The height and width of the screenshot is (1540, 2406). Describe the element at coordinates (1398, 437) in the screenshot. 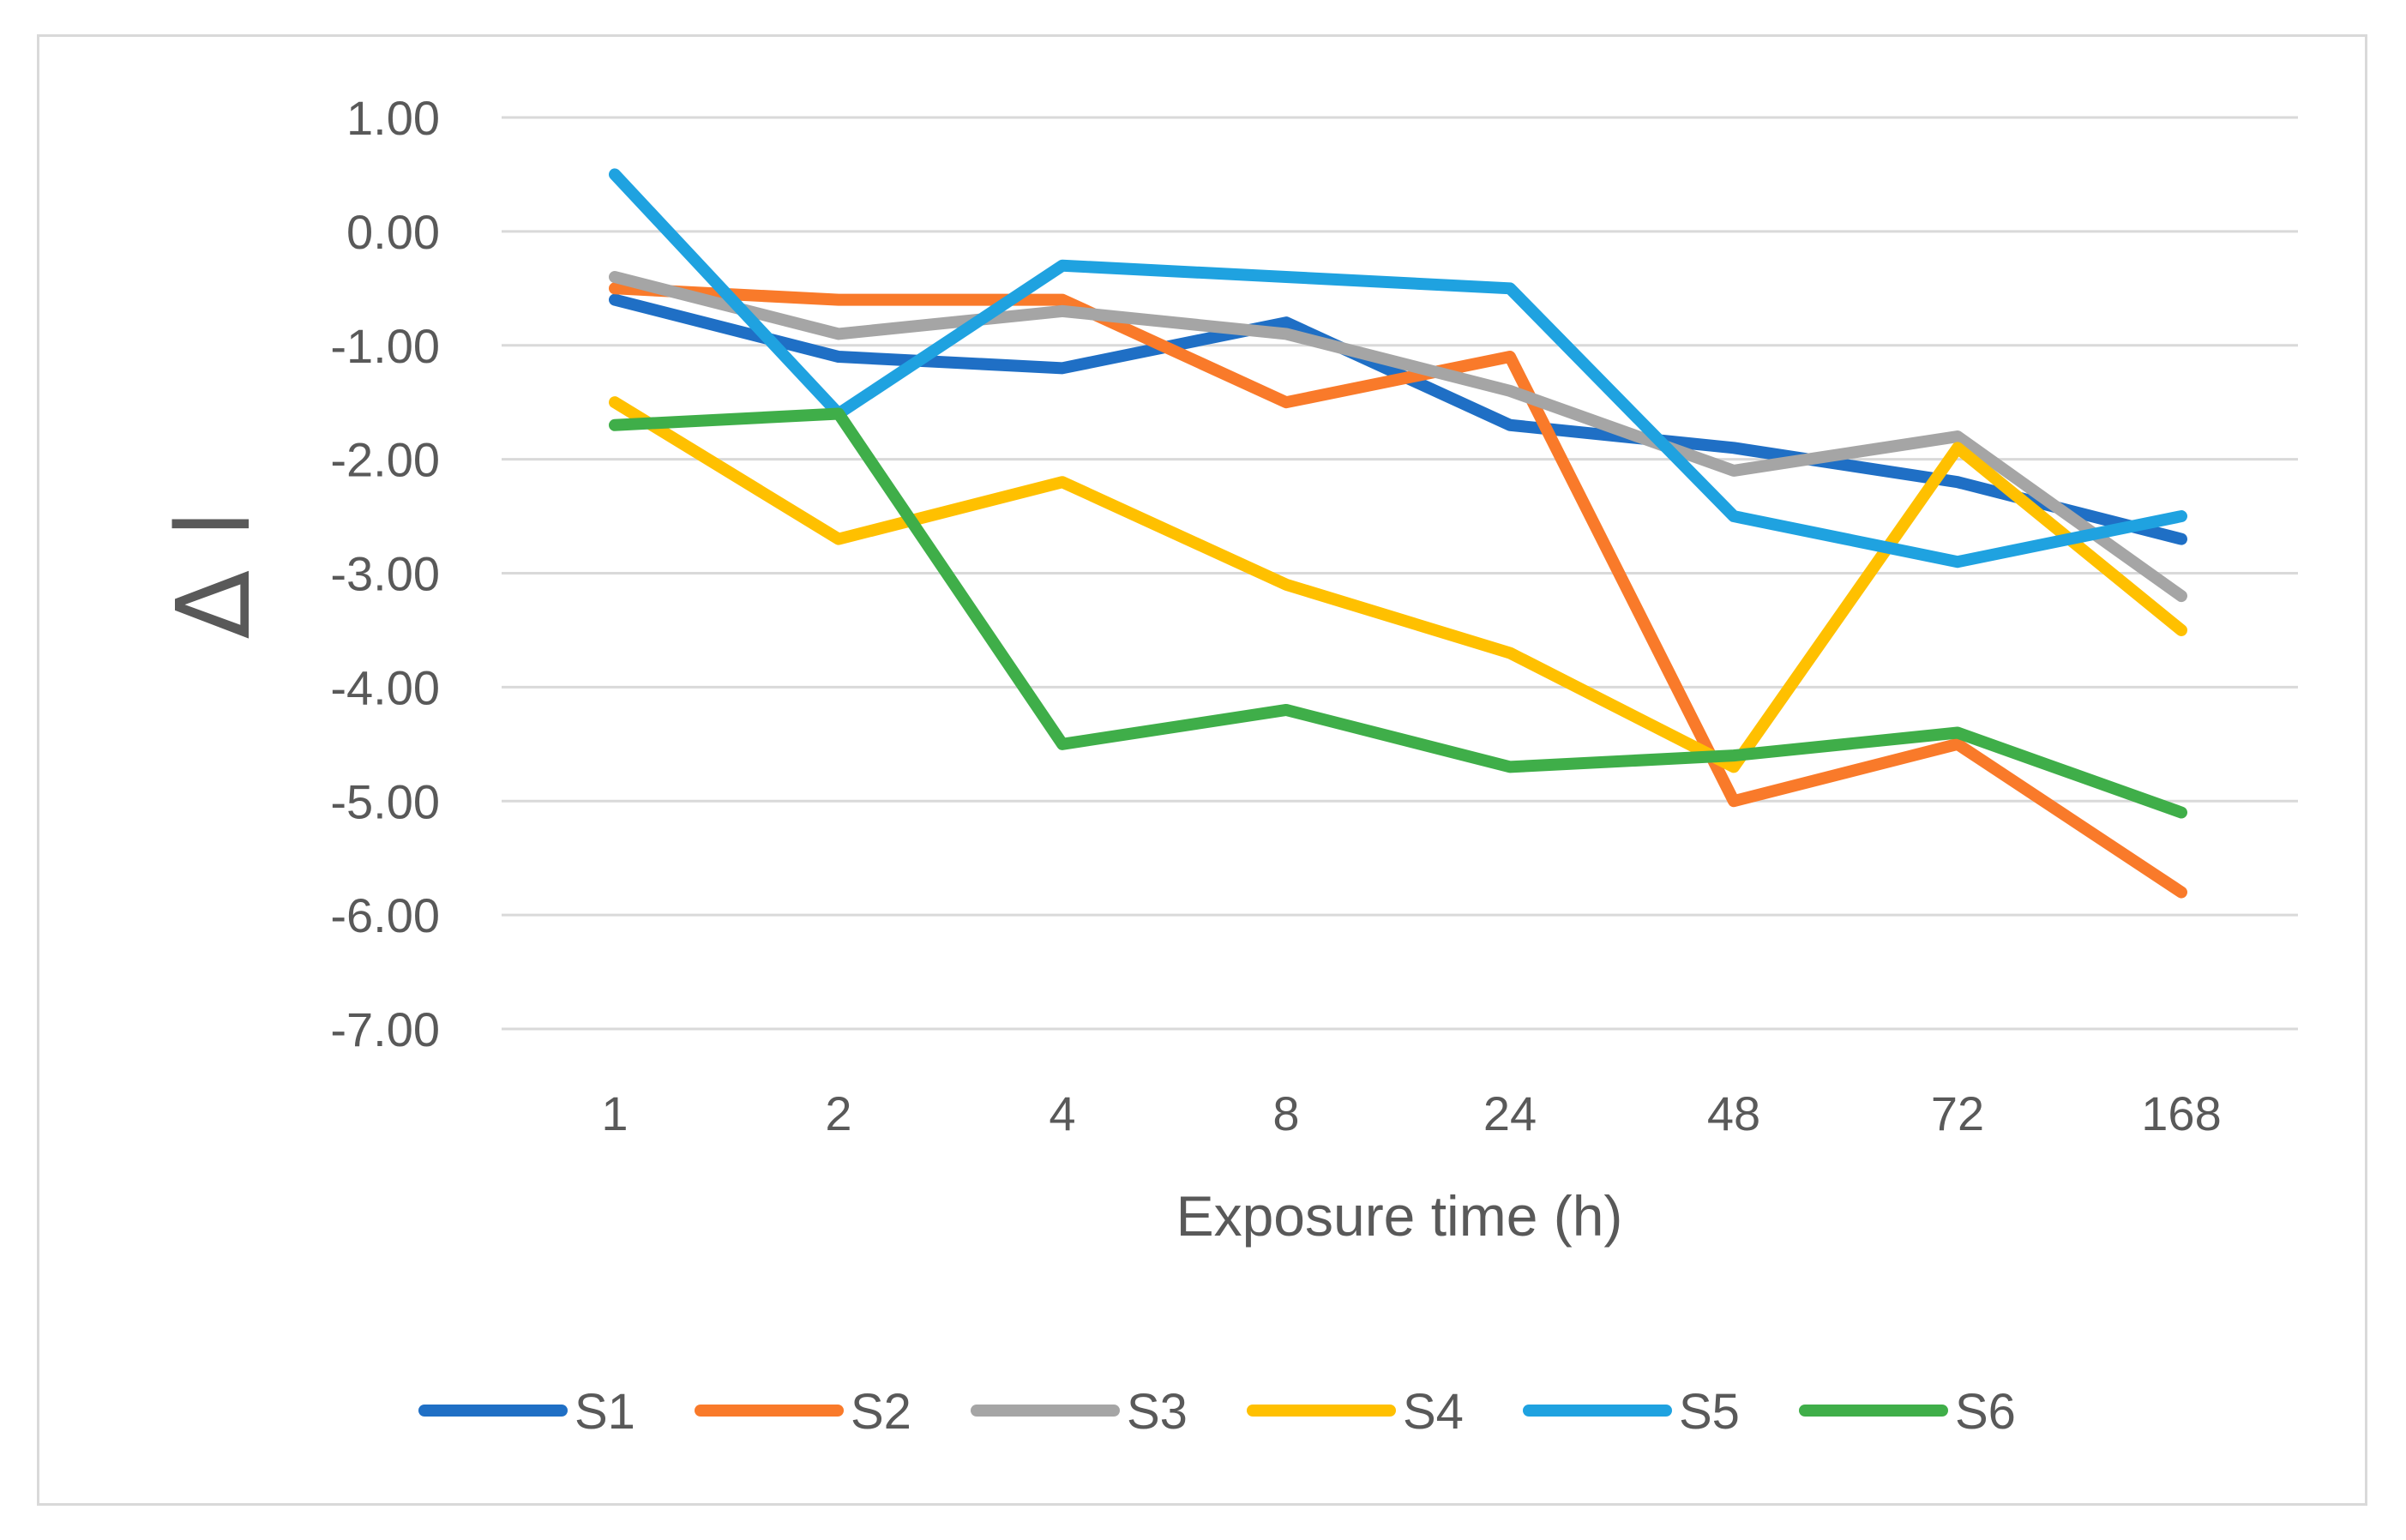

I see `series-line-s3` at that location.